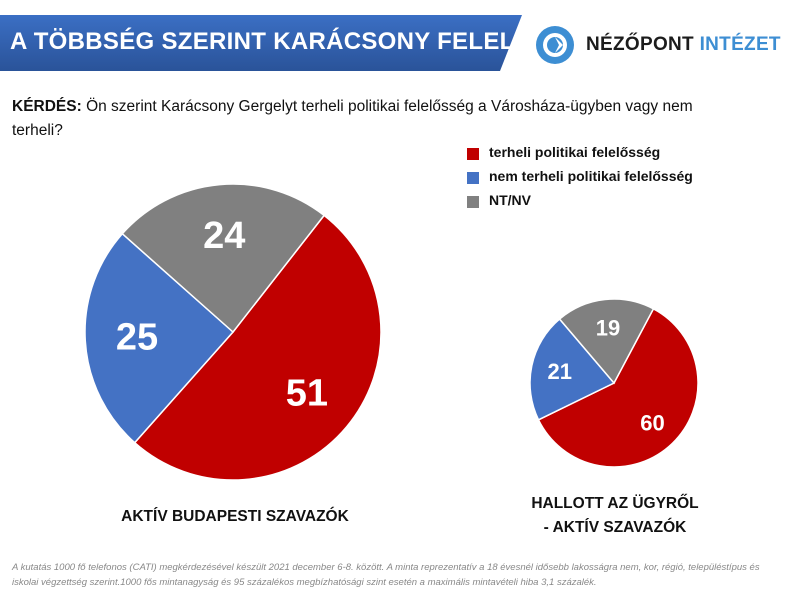  Describe the element at coordinates (257, 347) in the screenshot. I see `chart-1-slice-terheli` at that location.